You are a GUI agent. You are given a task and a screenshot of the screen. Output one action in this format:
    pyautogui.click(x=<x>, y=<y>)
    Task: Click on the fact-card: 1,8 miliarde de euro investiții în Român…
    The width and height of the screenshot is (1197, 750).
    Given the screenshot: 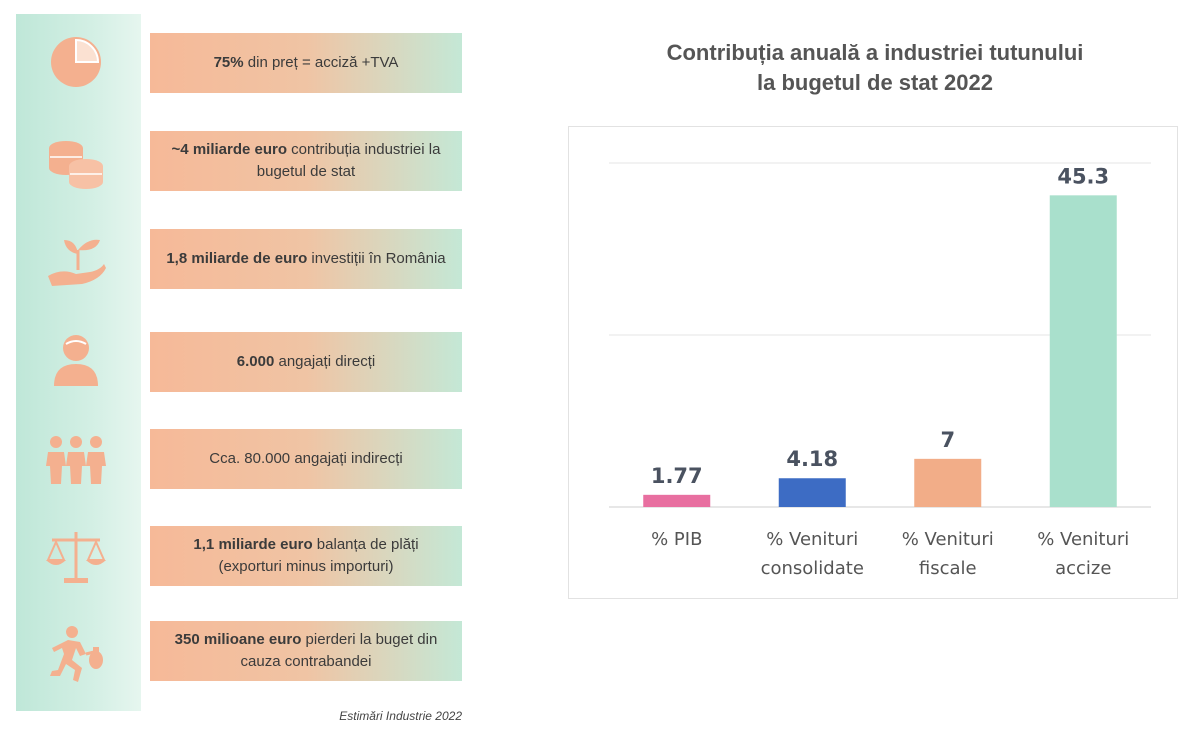 What is the action you would take?
    pyautogui.click(x=306, y=259)
    